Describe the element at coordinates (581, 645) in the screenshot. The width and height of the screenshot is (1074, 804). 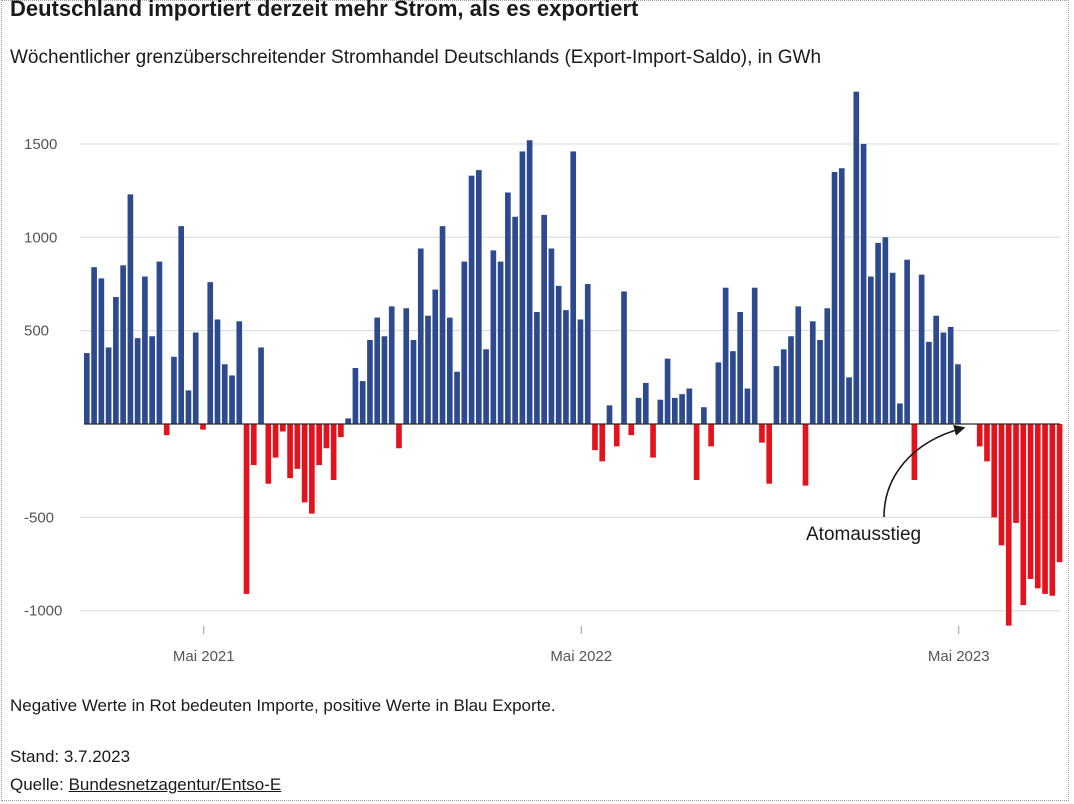
I see `x-axis: Mai 2021 Mai 2022 Mai 2023` at that location.